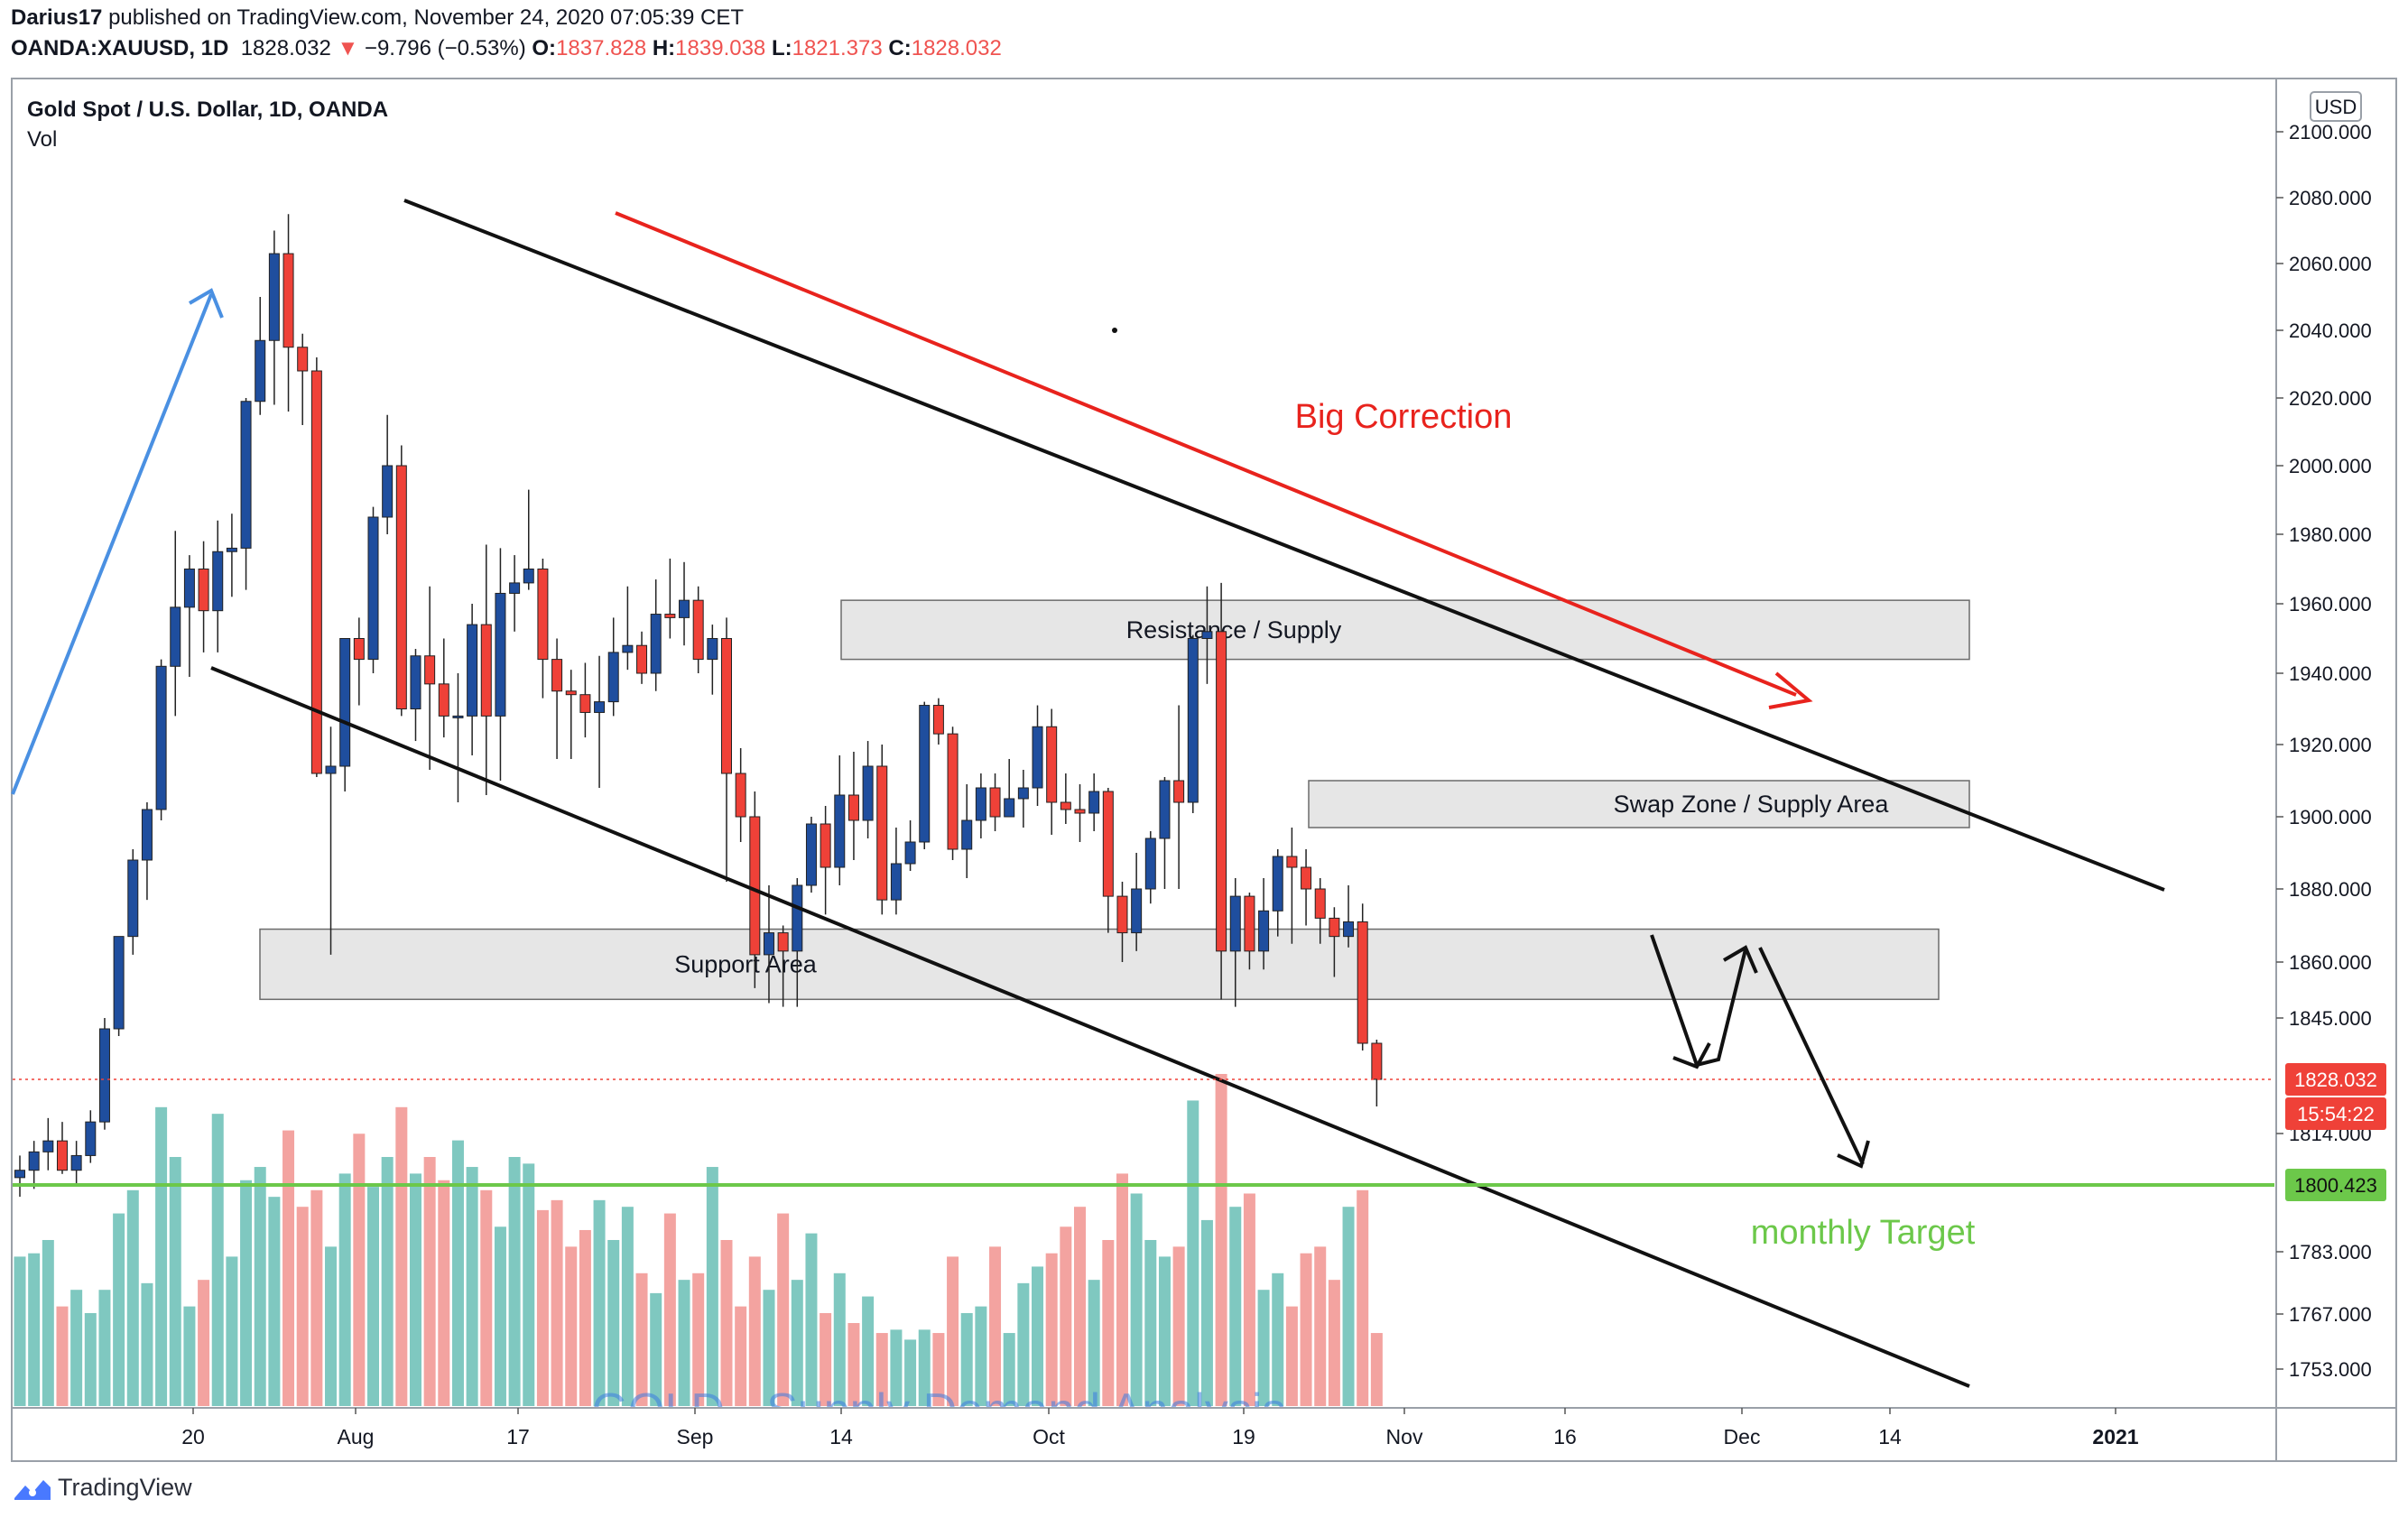  Describe the element at coordinates (720, 48) in the screenshot. I see `high-value: 1839.038` at that location.